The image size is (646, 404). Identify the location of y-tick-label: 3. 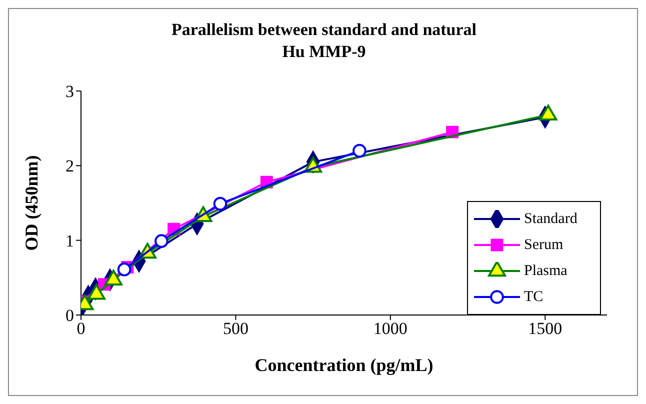
(70, 92).